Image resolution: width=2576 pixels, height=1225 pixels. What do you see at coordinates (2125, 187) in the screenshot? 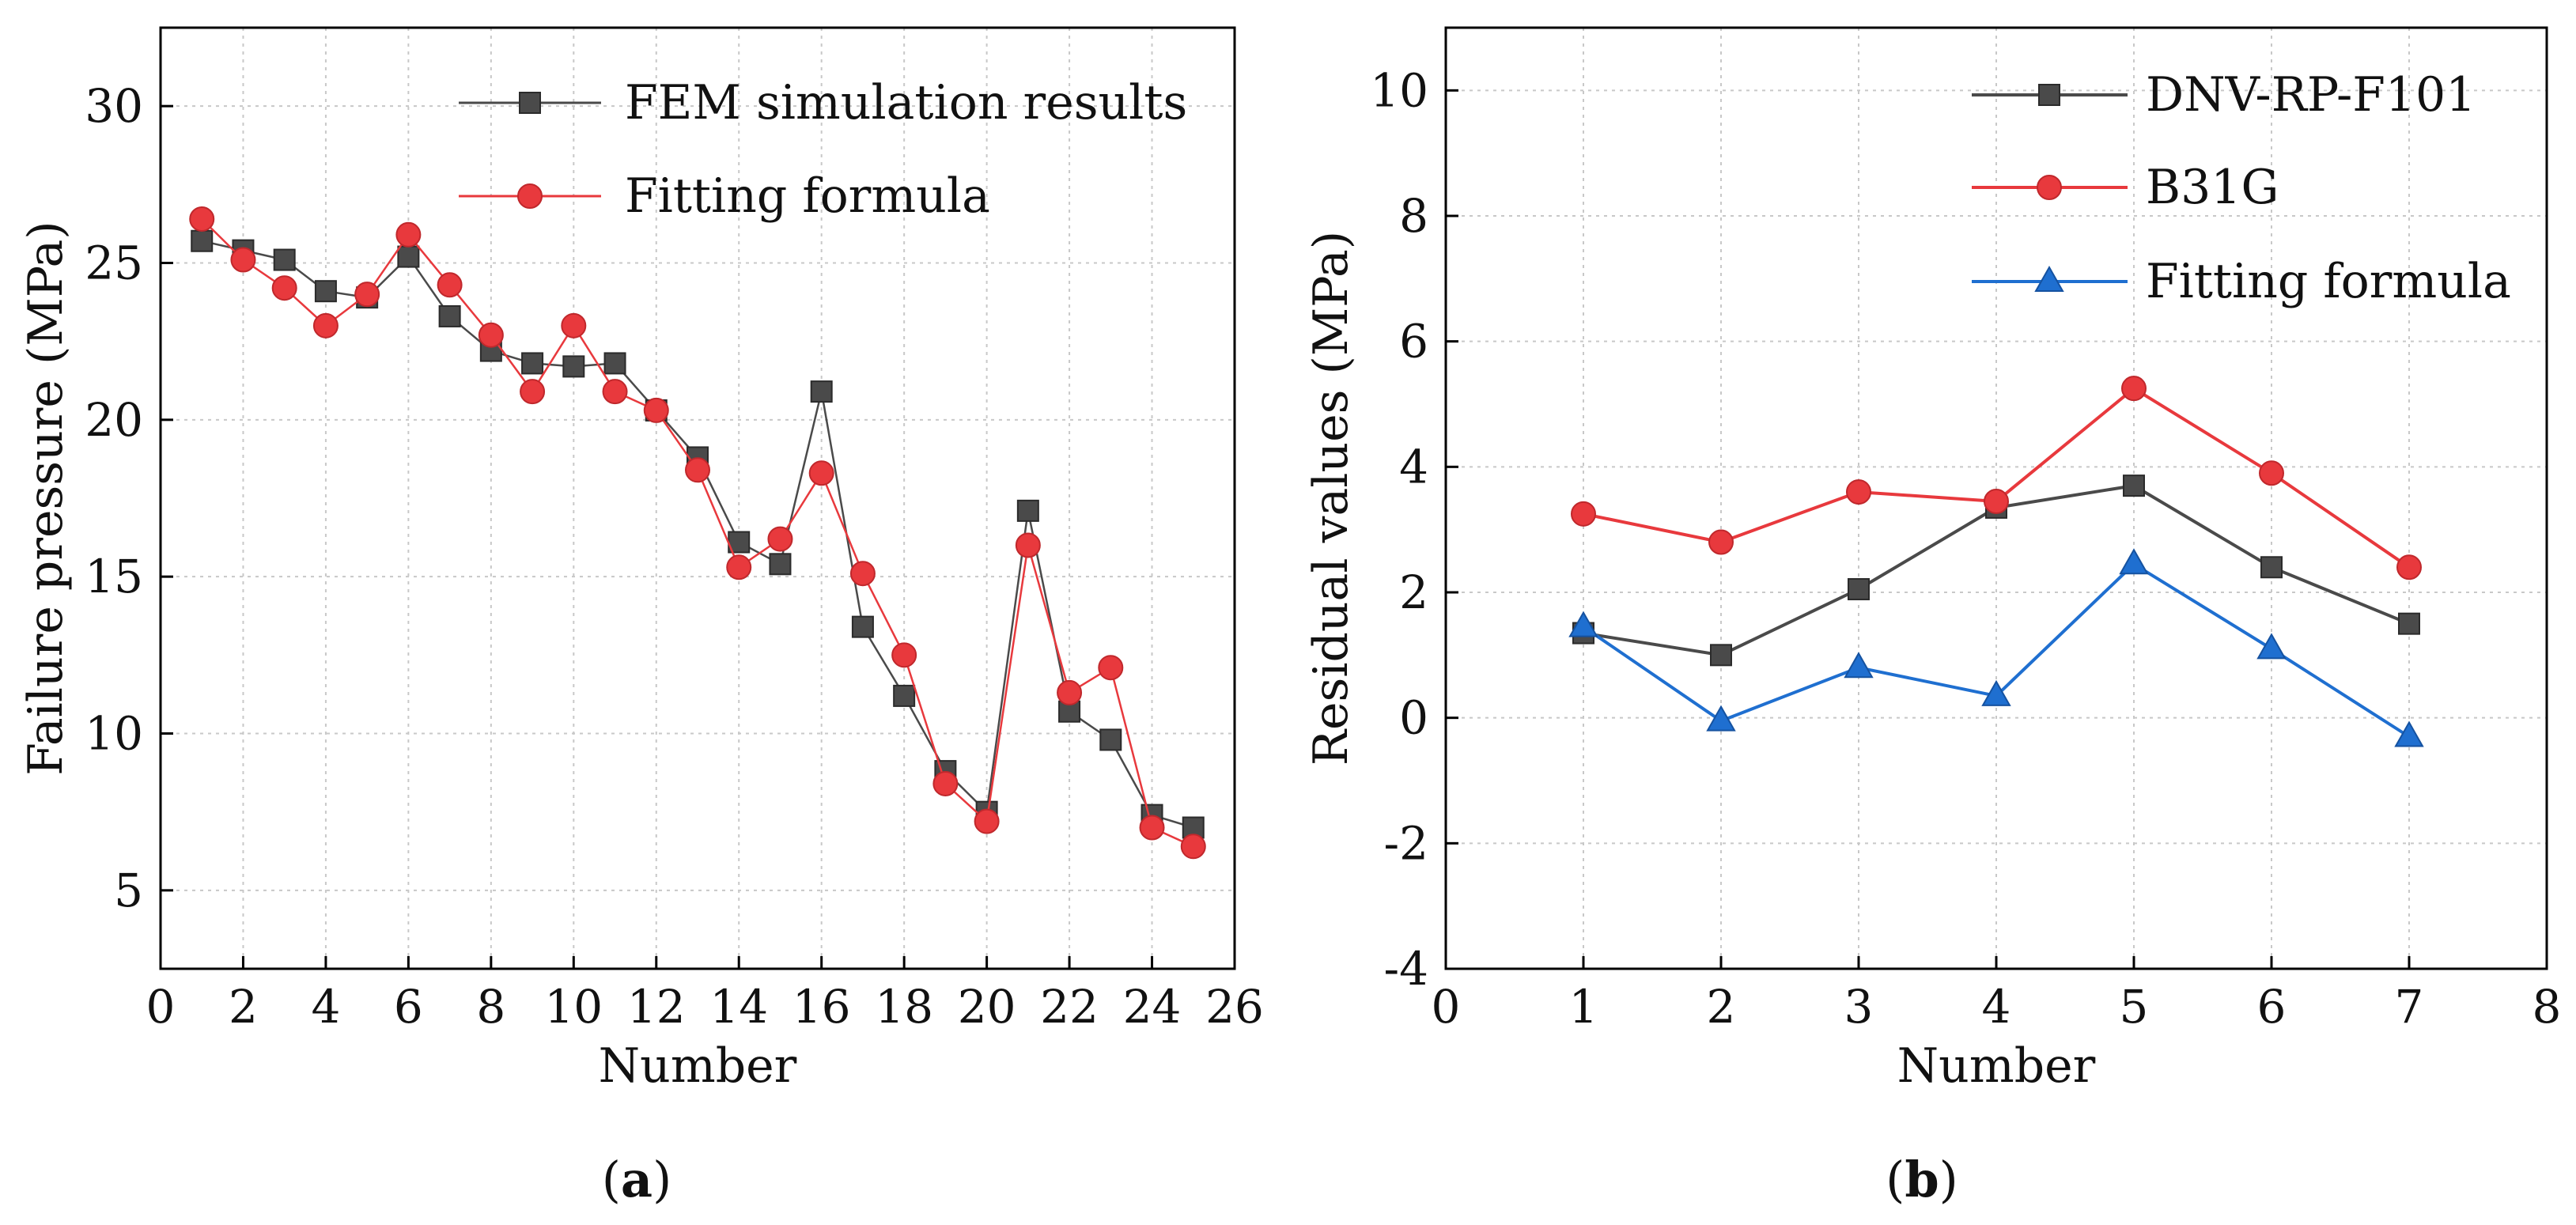
I see `chart-b-legend-entry-b31g: B31G` at bounding box center [2125, 187].